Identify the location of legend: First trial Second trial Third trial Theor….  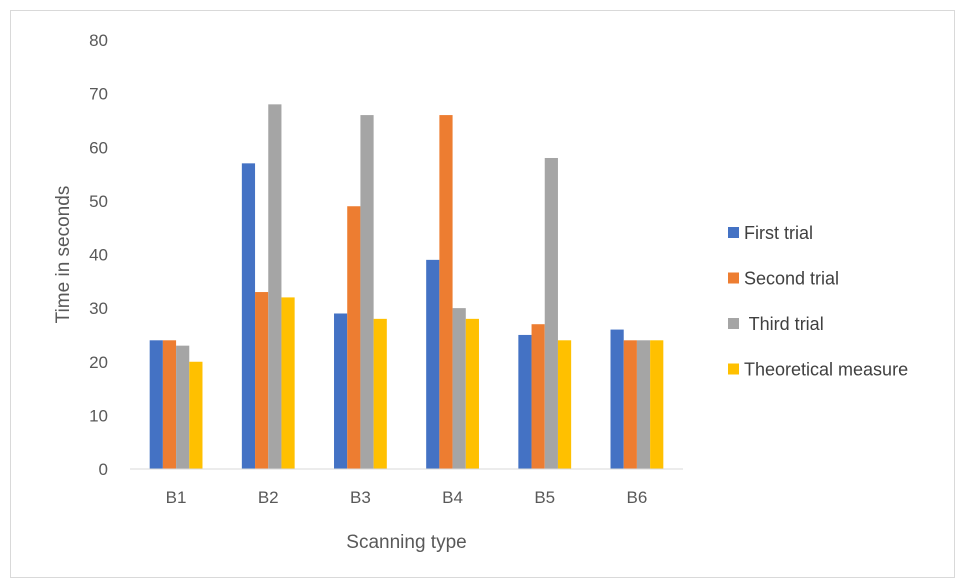
(818, 301).